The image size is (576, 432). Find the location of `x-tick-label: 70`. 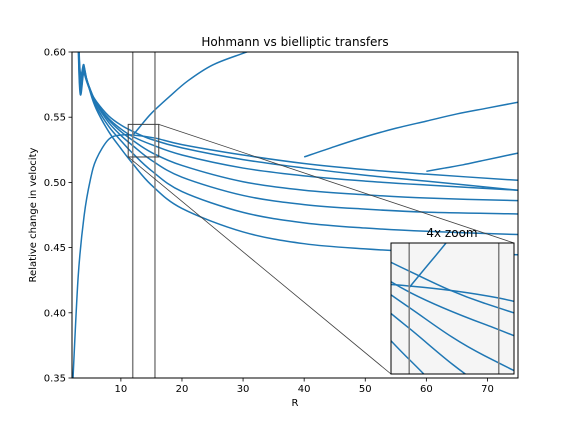

x-tick-label: 70 is located at coordinates (487, 389).